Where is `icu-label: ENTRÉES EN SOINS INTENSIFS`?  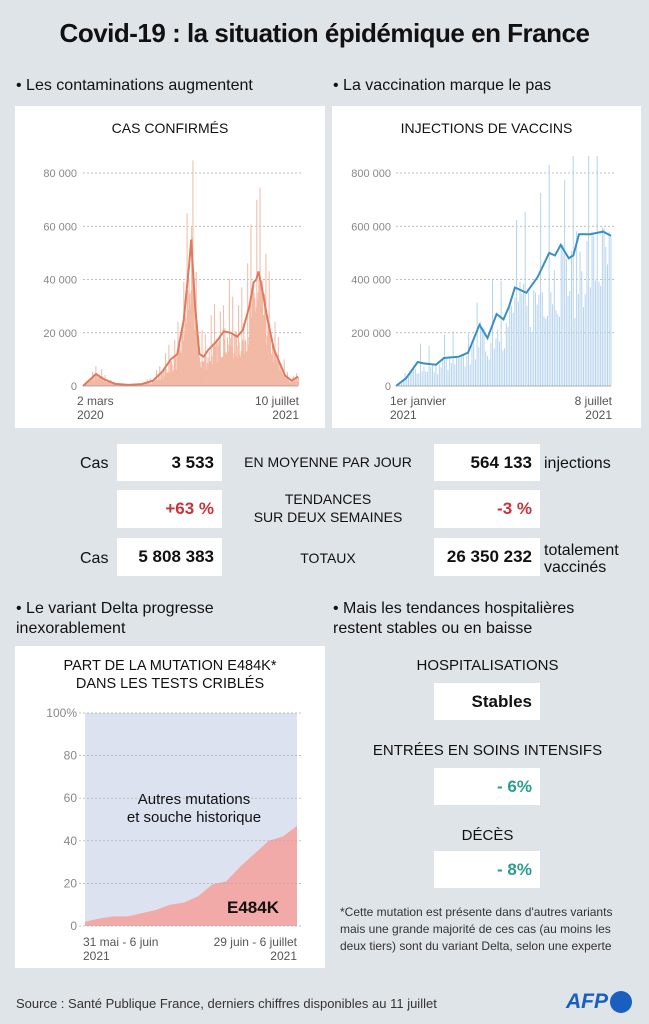 icu-label: ENTRÉES EN SOINS INTENSIFS is located at coordinates (487, 750).